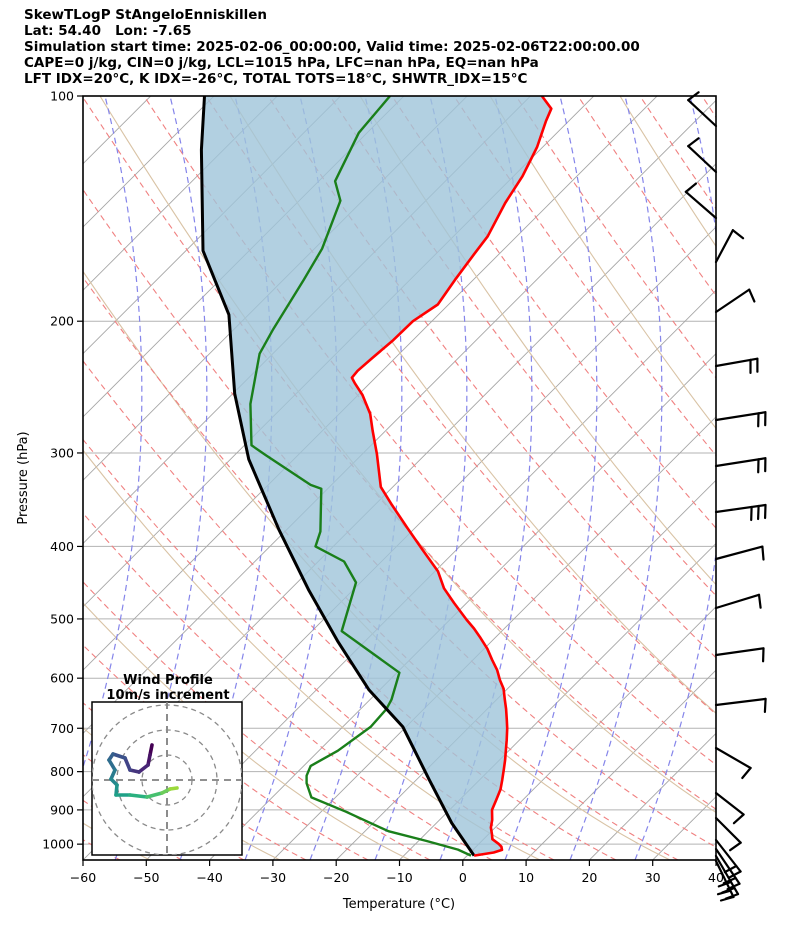 This screenshot has height=941, width=794. What do you see at coordinates (23, 477) in the screenshot?
I see `y-axis-label: Pressure (hPa)` at bounding box center [23, 477].